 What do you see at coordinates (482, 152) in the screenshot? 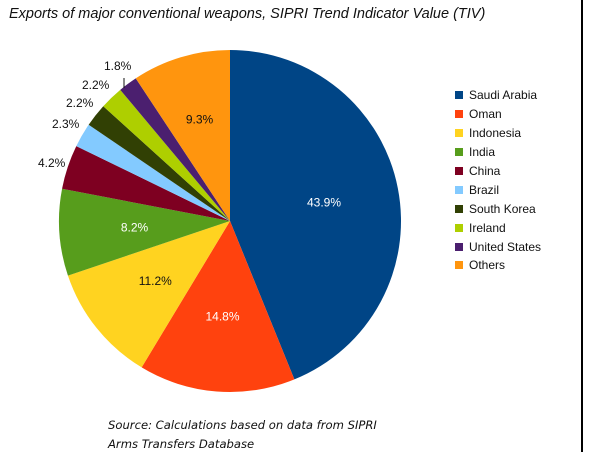
I see `legend-label: India` at bounding box center [482, 152].